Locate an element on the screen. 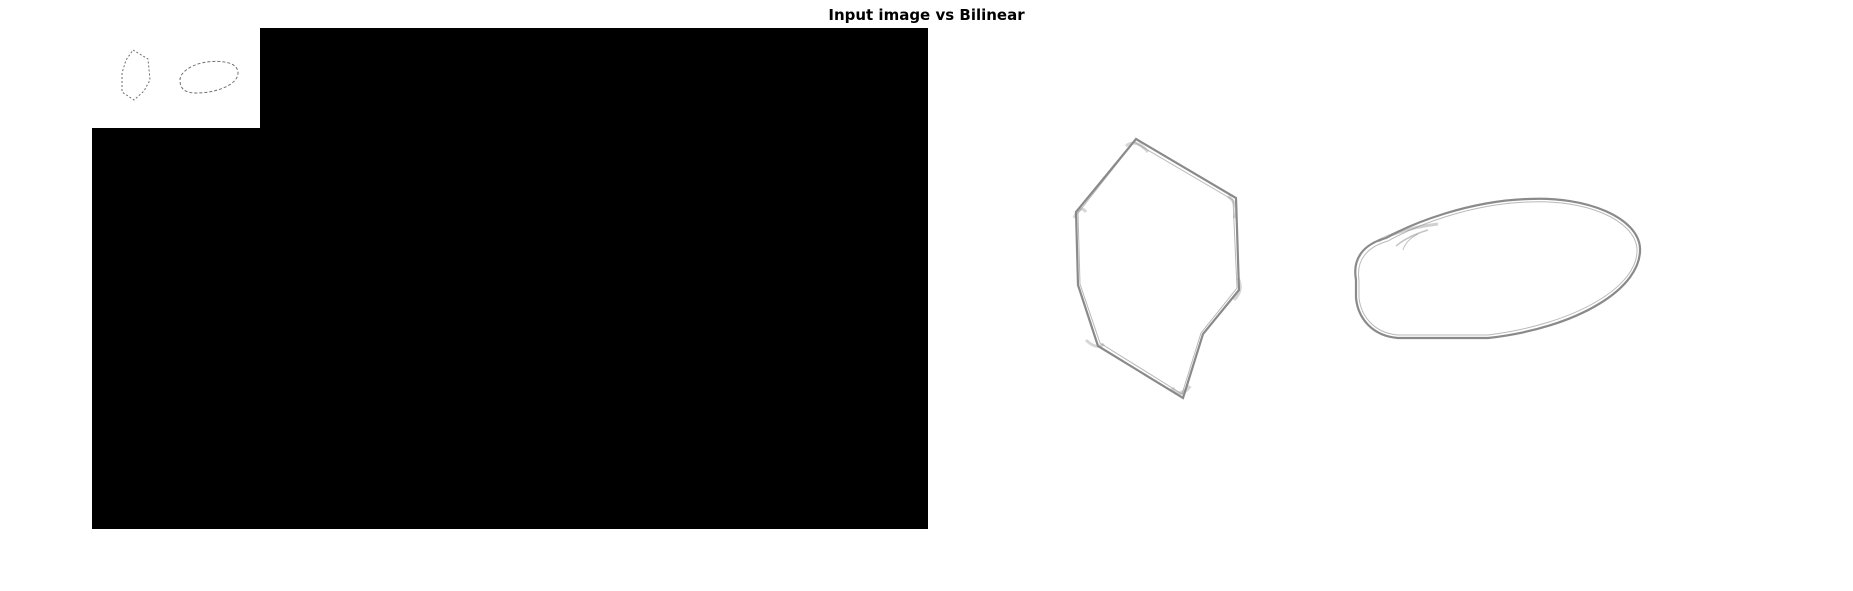 The image size is (1853, 591). bilinear-shapes is located at coordinates (1357, 268).